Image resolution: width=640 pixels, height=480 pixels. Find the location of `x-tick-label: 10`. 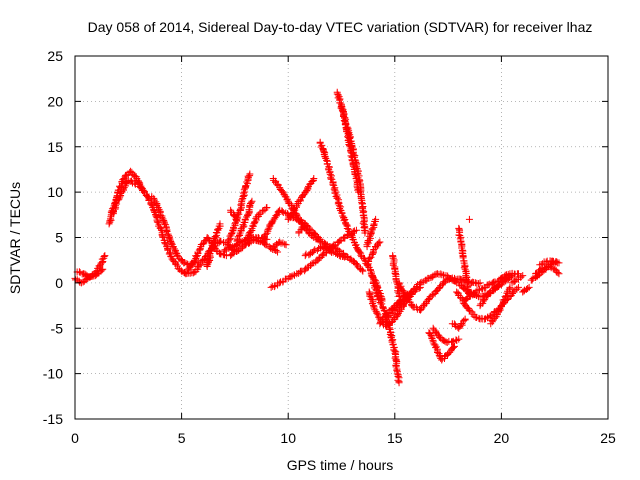

x-tick-label: 10 is located at coordinates (288, 438).